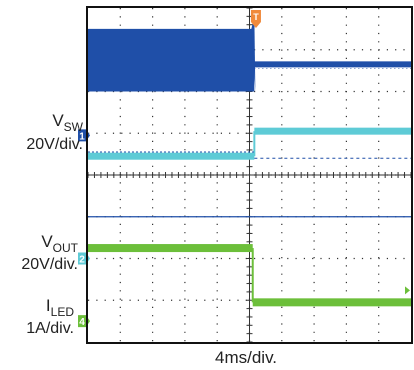 This screenshot has height=370, width=414. What do you see at coordinates (253, 54) in the screenshot?
I see `vsw-spike` at bounding box center [253, 54].